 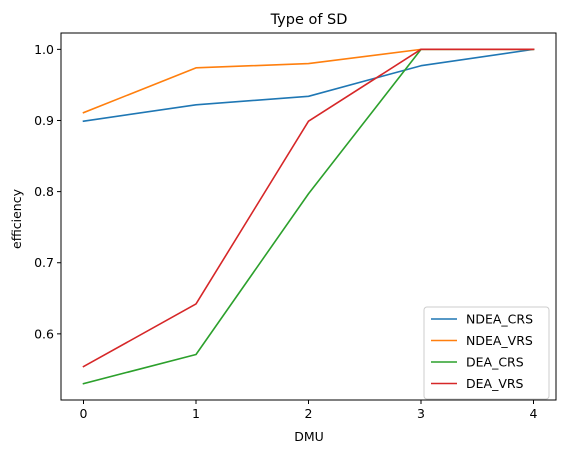 What do you see at coordinates (44, 262) in the screenshot?
I see `y-tick-label: 0.7` at bounding box center [44, 262].